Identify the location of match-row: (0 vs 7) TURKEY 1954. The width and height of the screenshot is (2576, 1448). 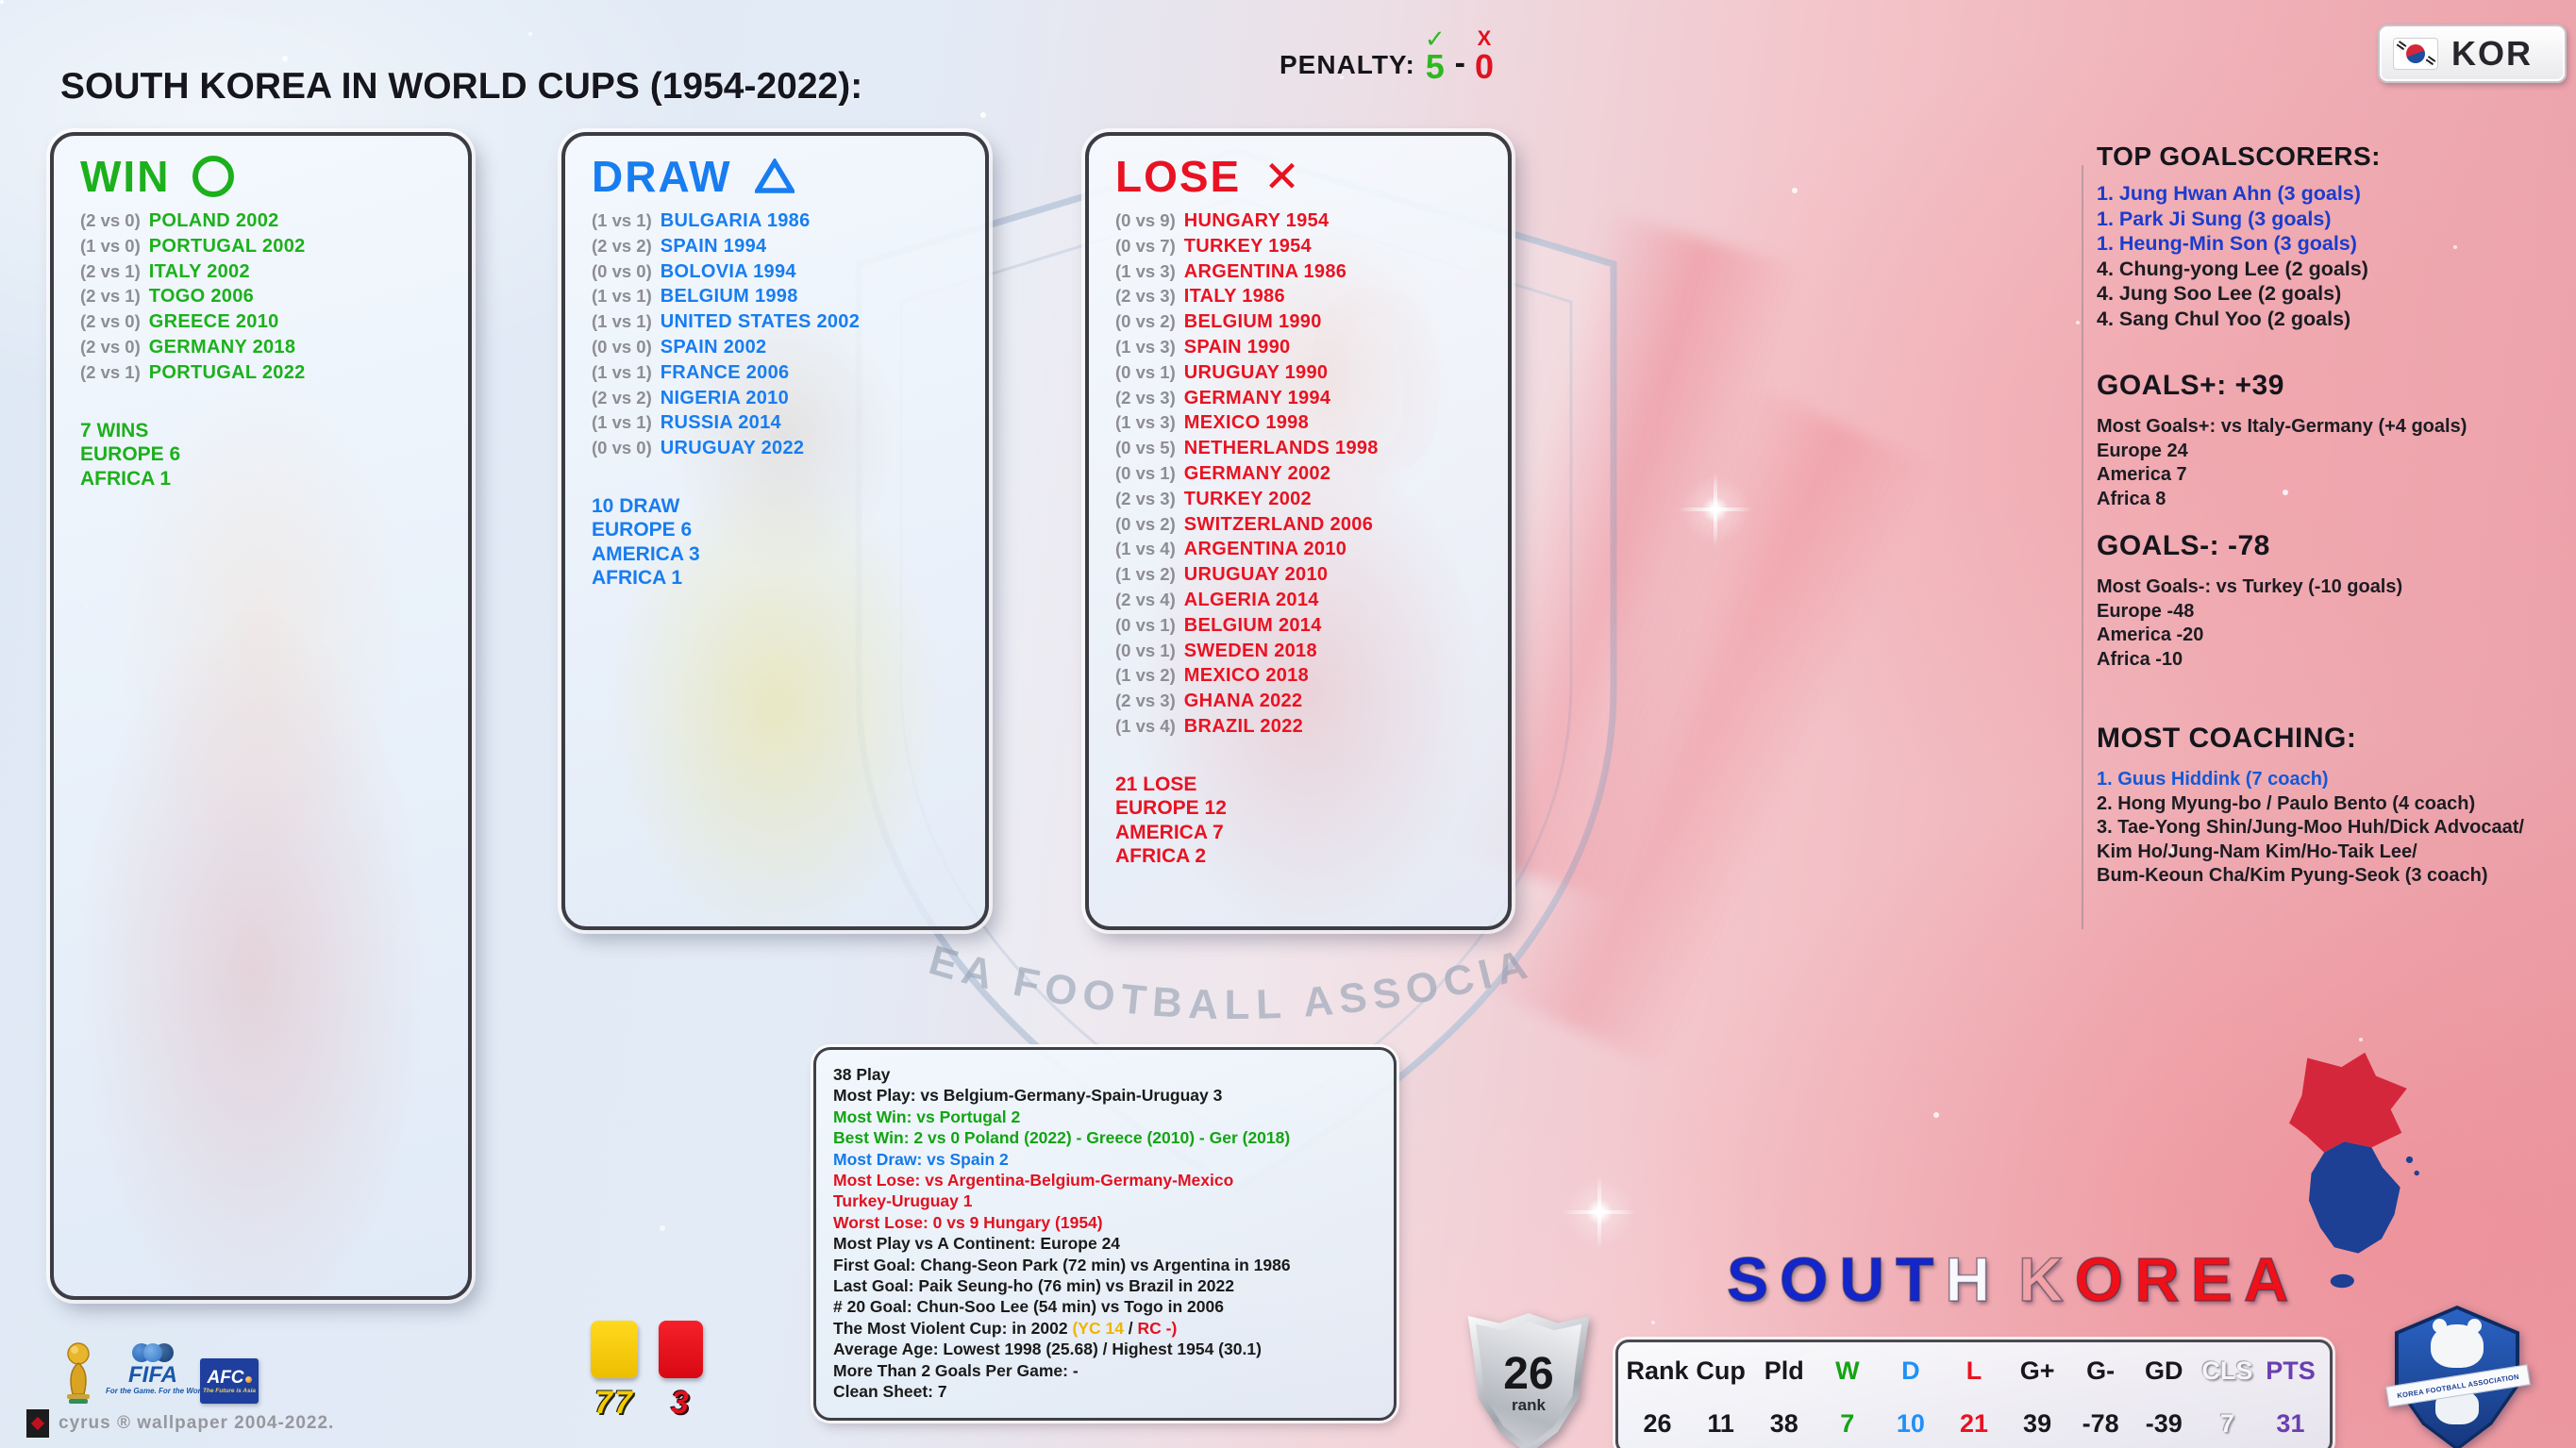
(1298, 247).